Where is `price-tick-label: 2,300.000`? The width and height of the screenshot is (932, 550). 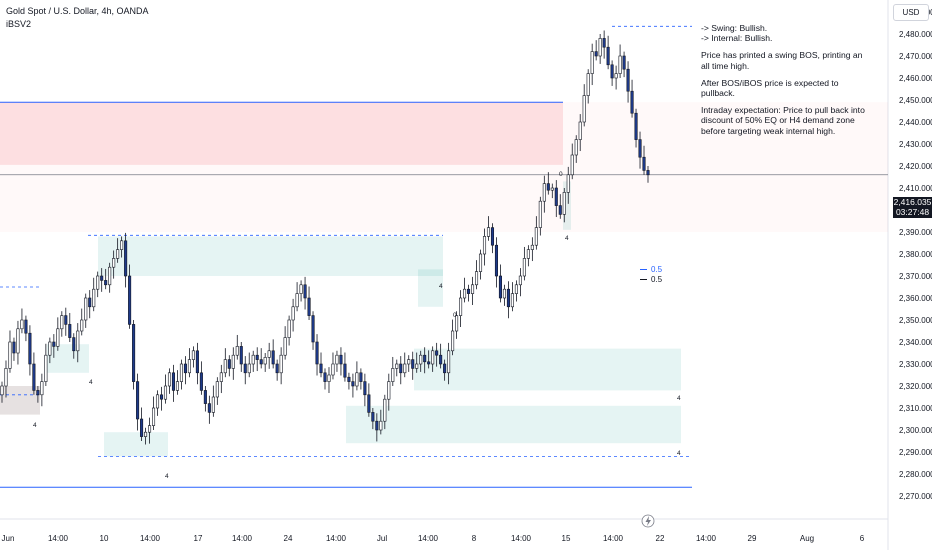 price-tick-label: 2,300.000 is located at coordinates (915, 430).